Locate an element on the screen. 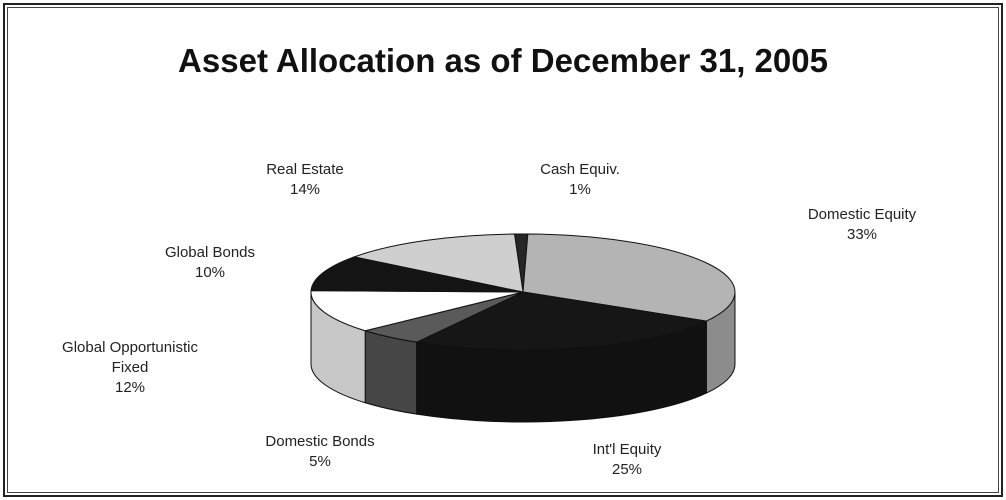  data-label: Global Bonds 10% is located at coordinates (210, 263).